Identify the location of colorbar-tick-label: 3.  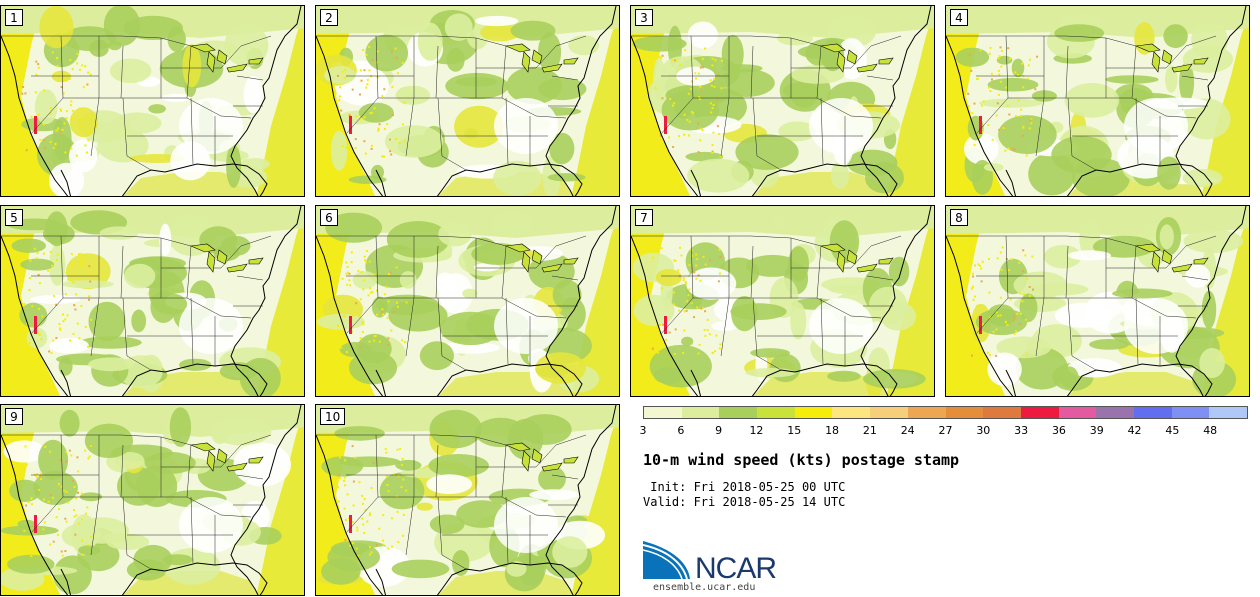
(643, 430).